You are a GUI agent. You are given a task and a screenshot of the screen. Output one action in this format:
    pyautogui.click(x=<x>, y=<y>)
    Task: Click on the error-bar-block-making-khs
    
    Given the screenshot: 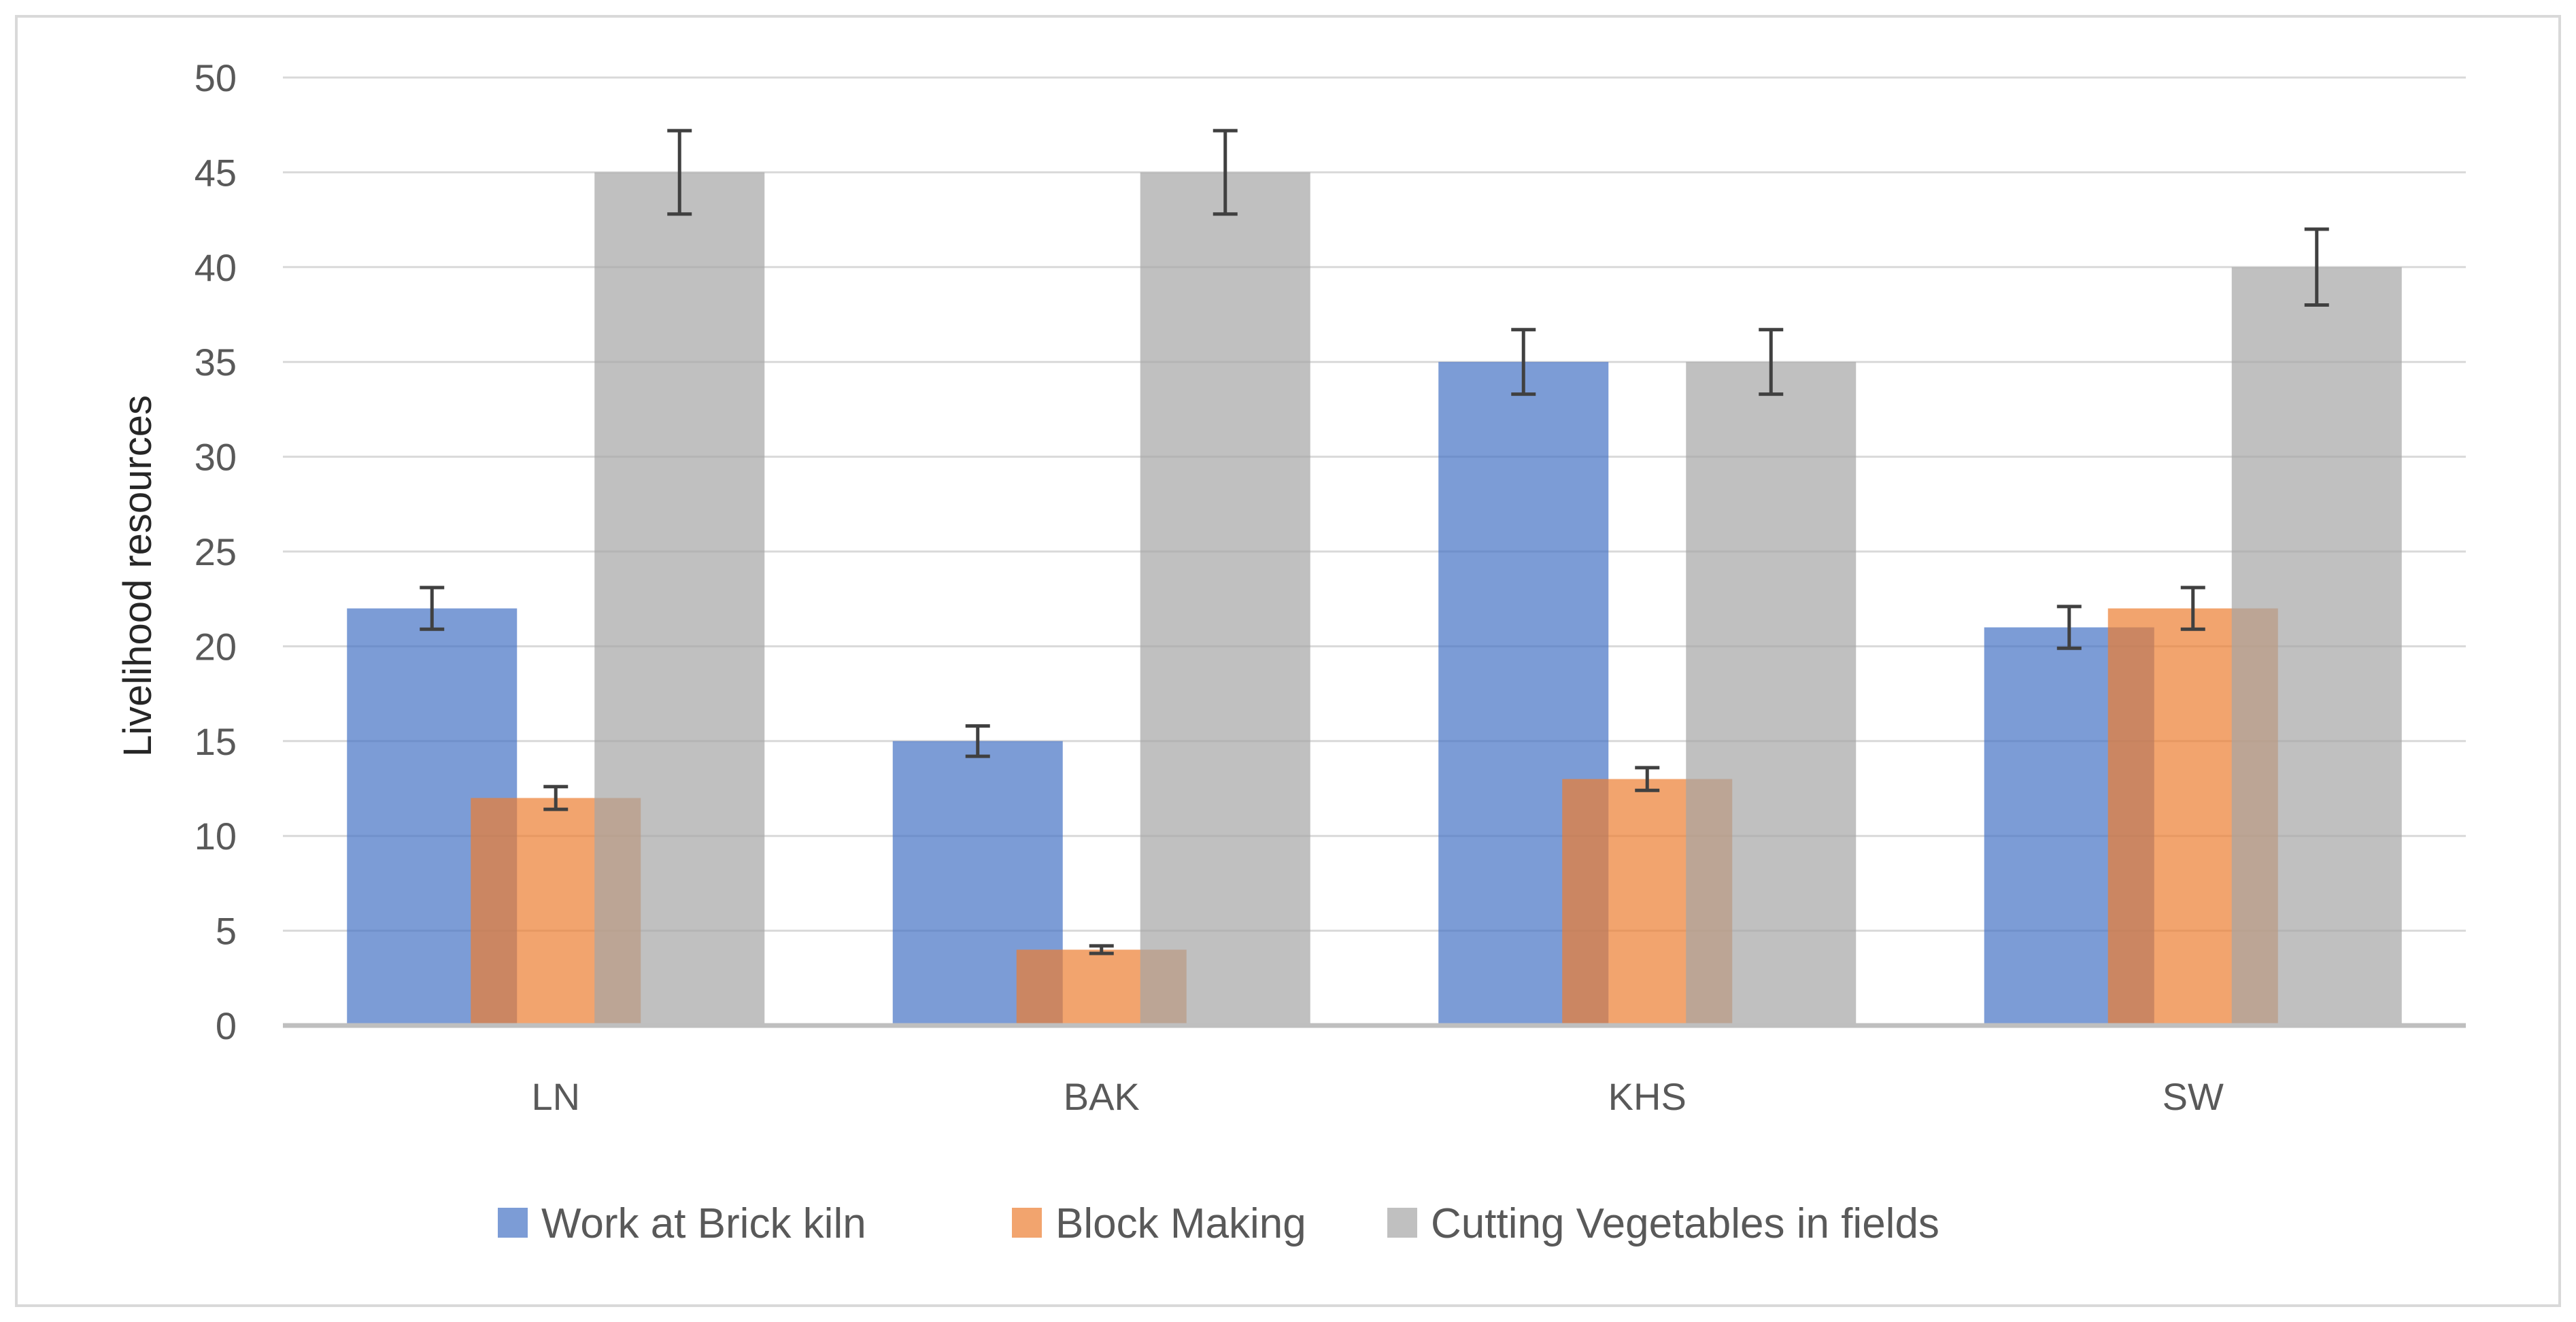 What is the action you would take?
    pyautogui.click(x=1647, y=779)
    